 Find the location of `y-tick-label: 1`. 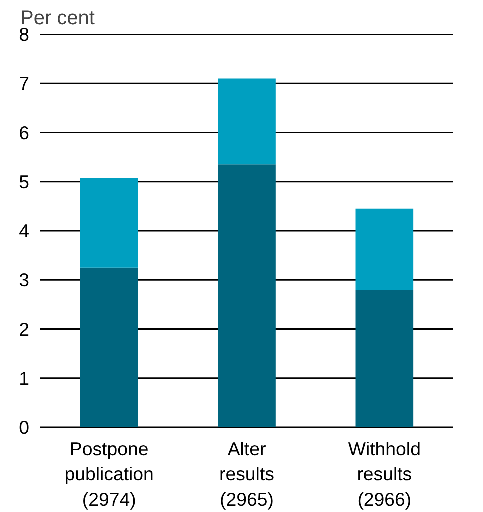

y-tick-label: 1 is located at coordinates (24, 378).